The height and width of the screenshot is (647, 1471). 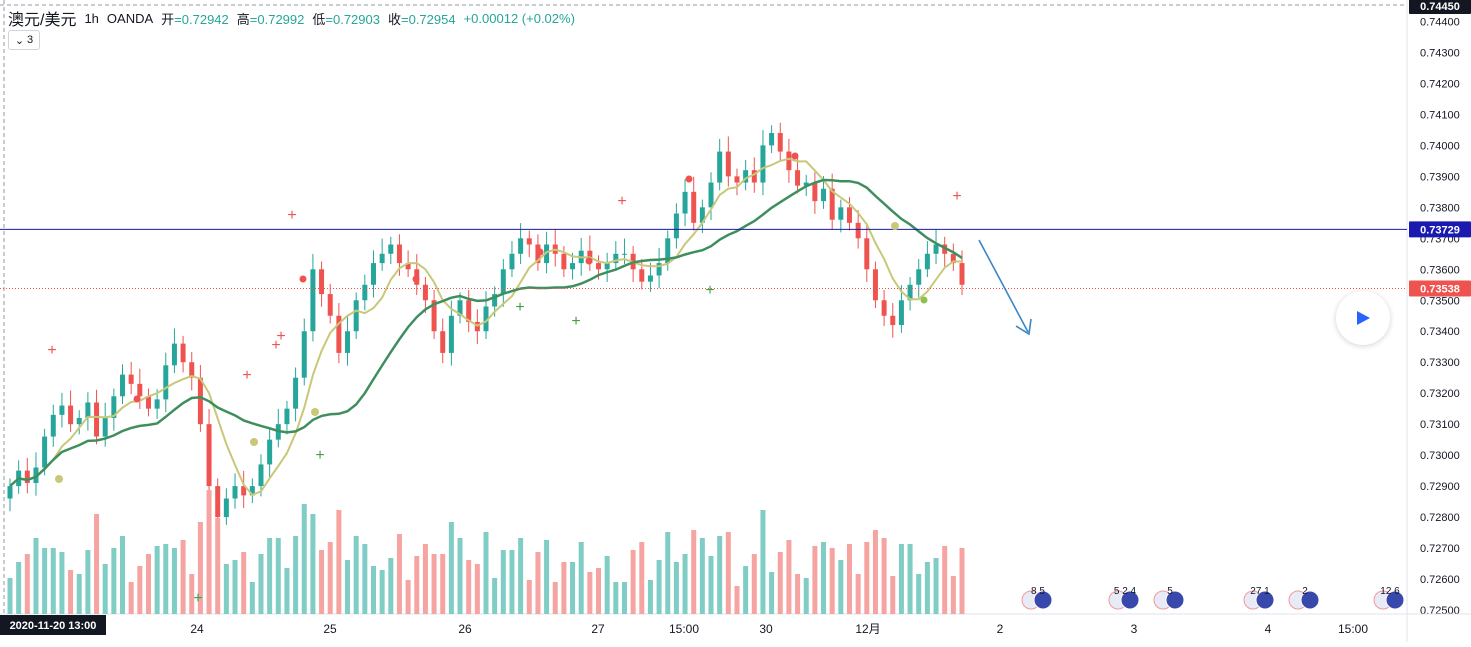 What do you see at coordinates (243, 19) in the screenshot?
I see `high-label: 高` at bounding box center [243, 19].